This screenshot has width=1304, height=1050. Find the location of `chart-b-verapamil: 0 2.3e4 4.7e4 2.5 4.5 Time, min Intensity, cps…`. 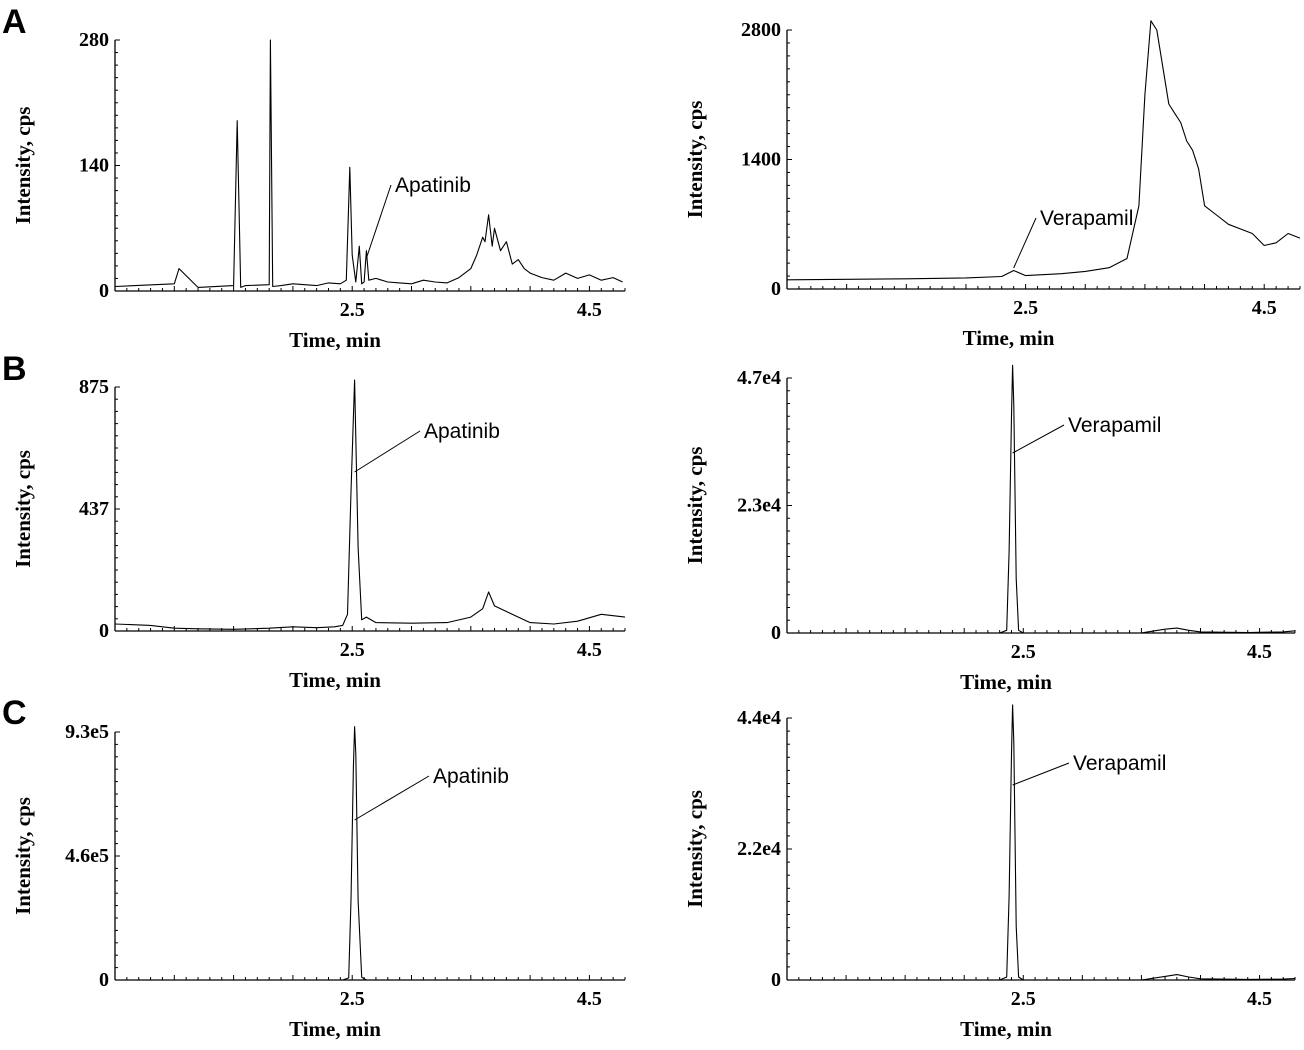

chart-b-verapamil: 0 2.3e4 4.7e4 2.5 4.5 Time, min Intensity, cps… is located at coordinates (989, 529).